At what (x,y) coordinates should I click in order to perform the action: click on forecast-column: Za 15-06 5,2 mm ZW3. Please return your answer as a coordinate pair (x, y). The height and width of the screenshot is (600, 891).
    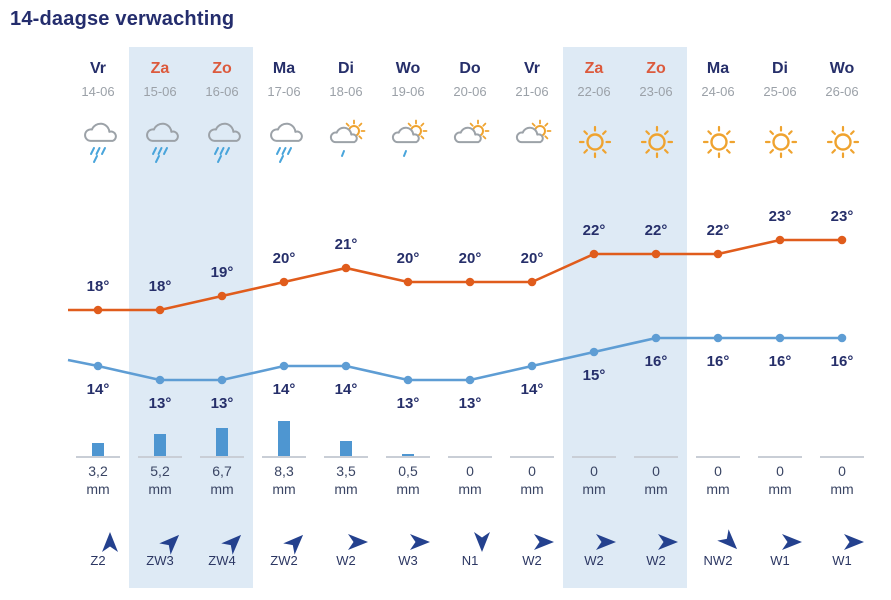
    Looking at the image, I should click on (160, 317).